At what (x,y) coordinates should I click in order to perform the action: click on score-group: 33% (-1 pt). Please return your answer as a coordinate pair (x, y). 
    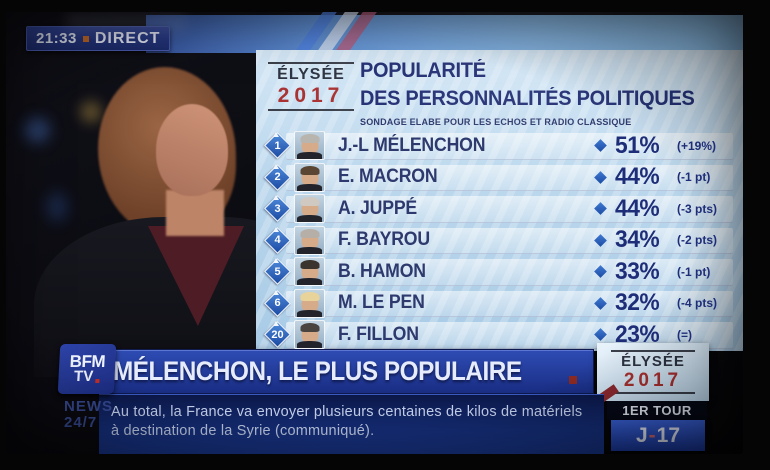
    Looking at the image, I should click on (652, 271).